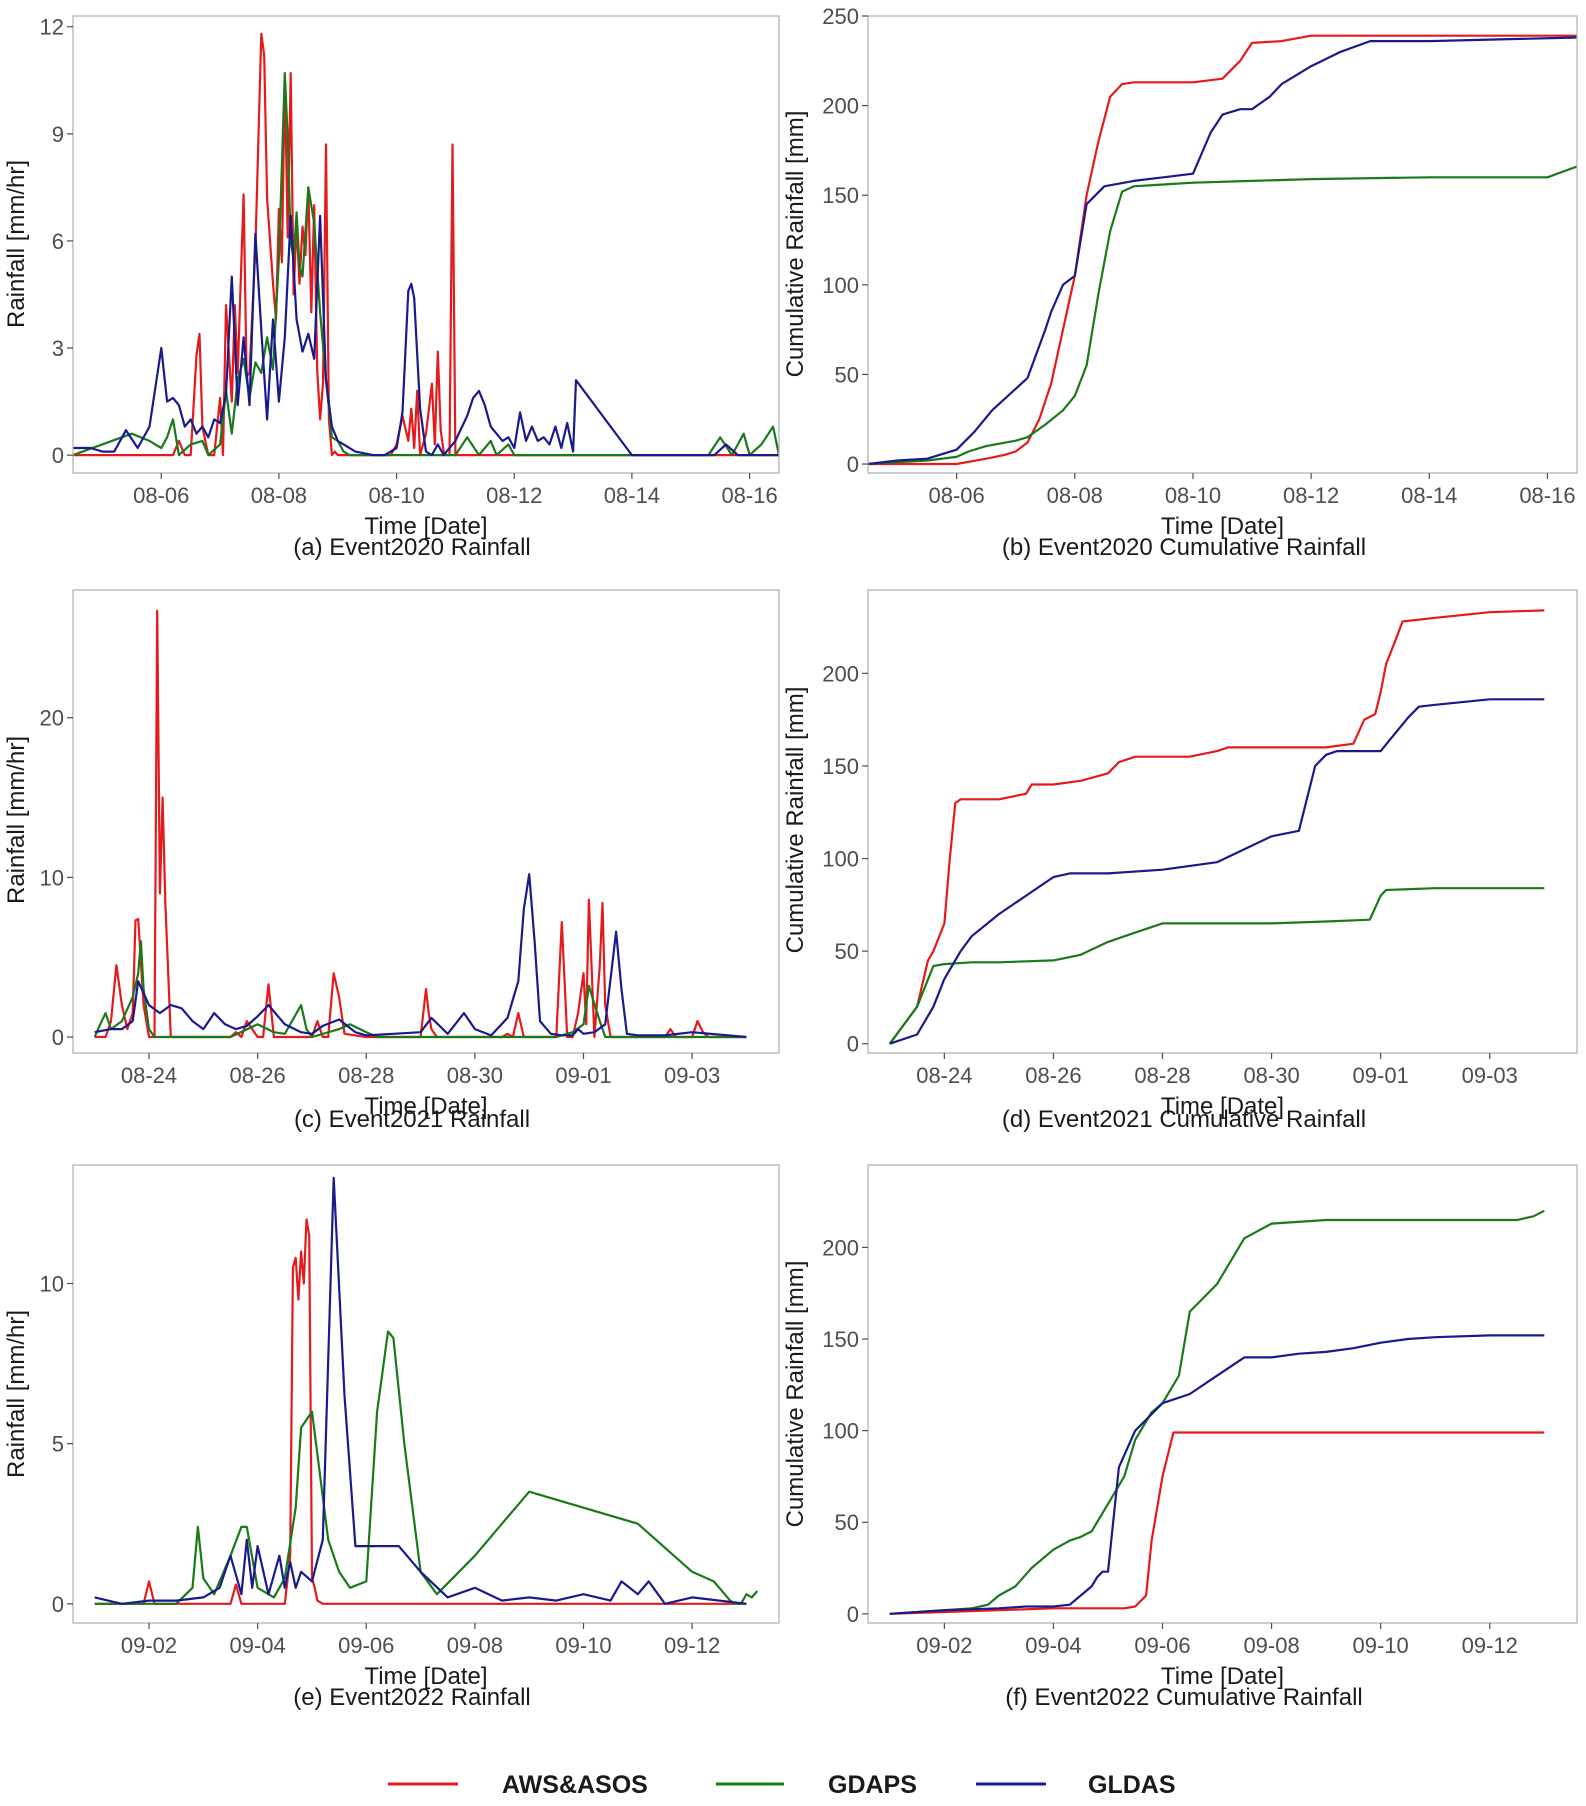  I want to click on x-tick-label: 08-08, so click(279, 495).